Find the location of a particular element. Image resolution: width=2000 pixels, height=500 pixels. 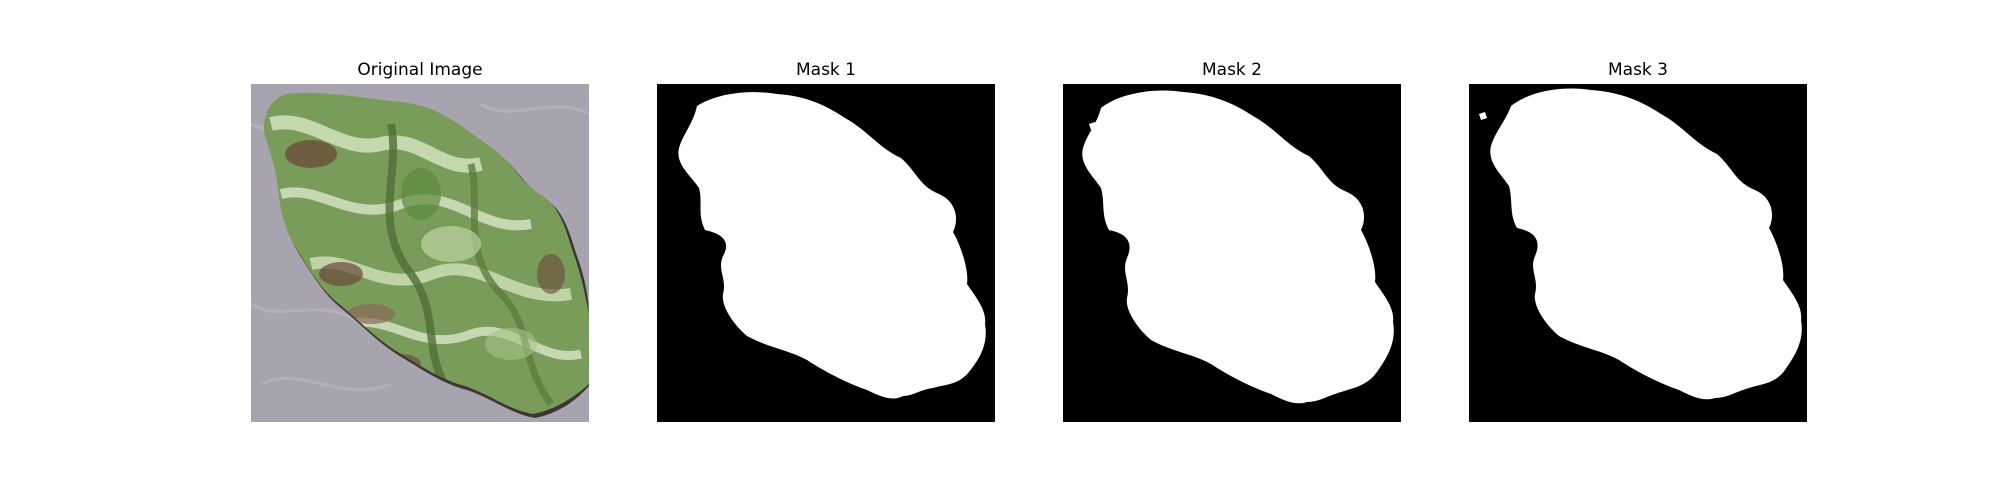

original-image is located at coordinates (420, 253).